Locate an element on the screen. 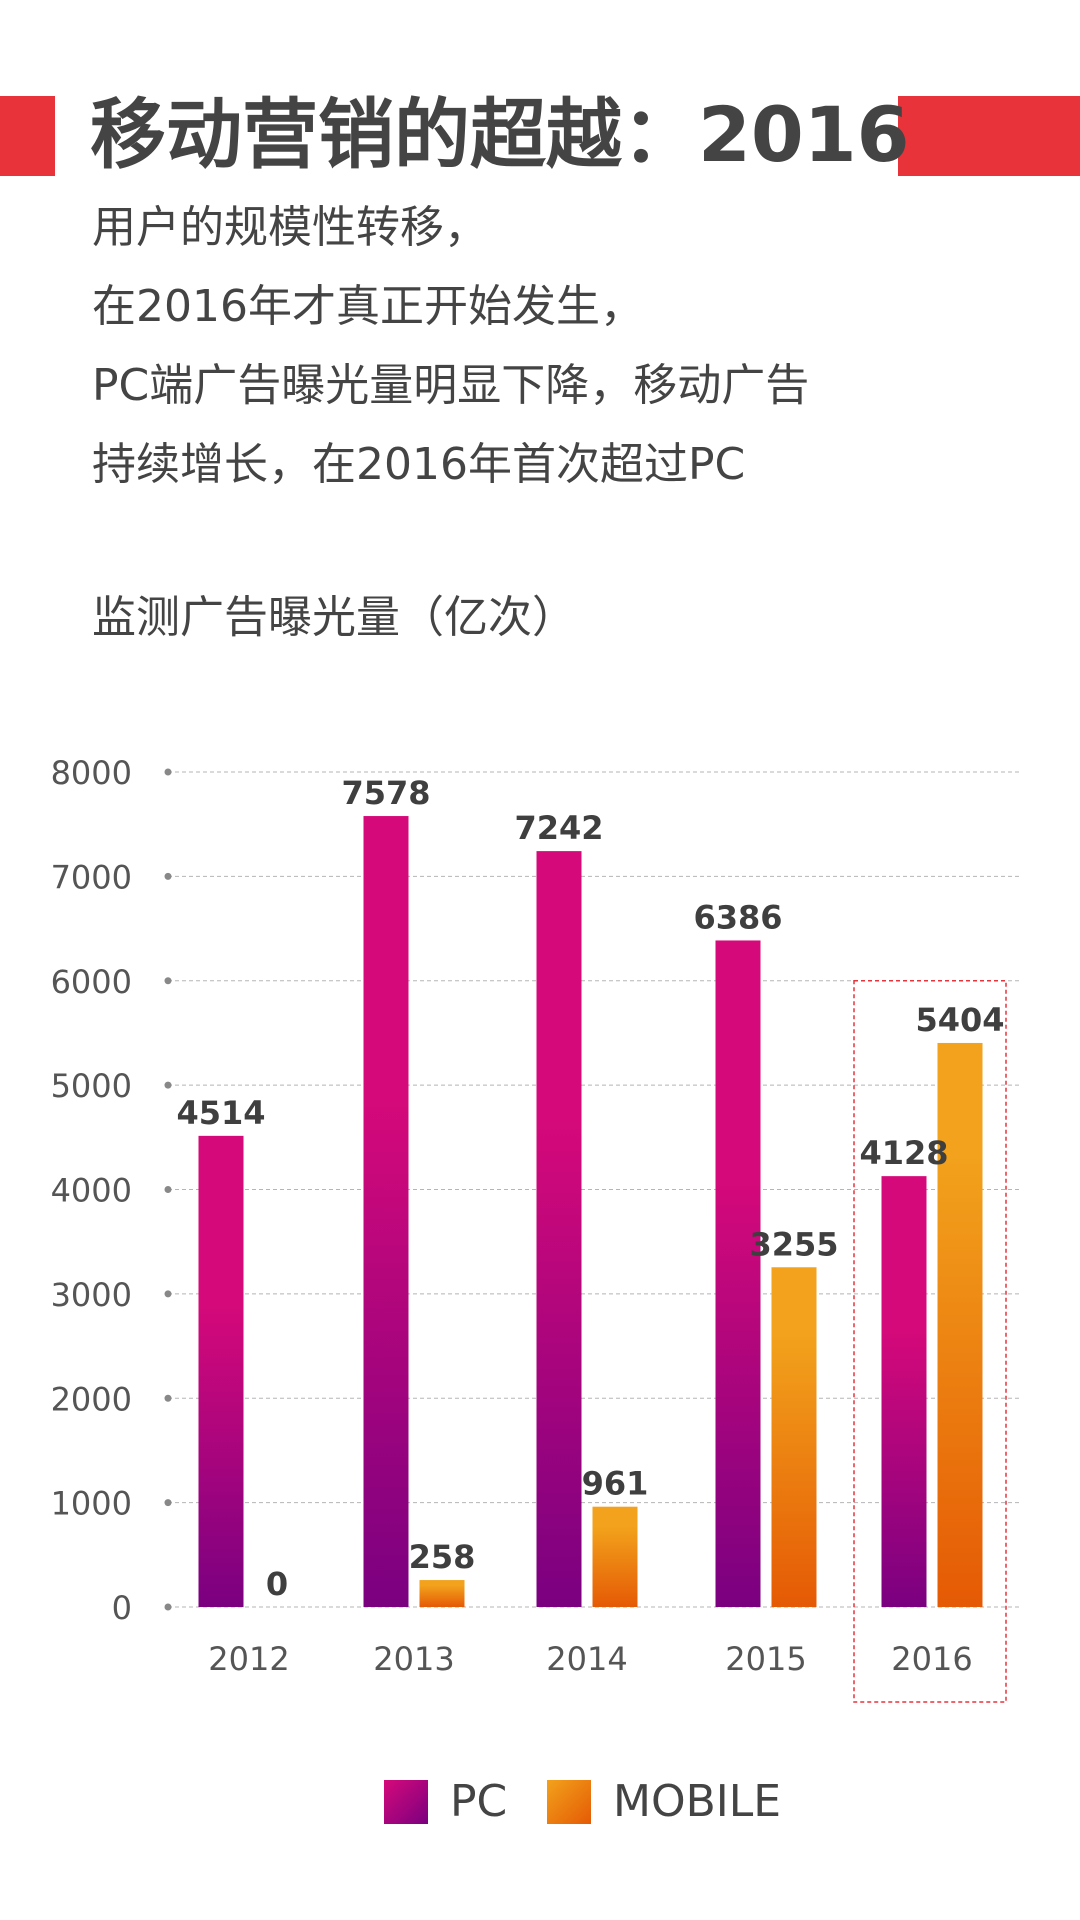  y-tick-label: 7000 is located at coordinates (91, 877).